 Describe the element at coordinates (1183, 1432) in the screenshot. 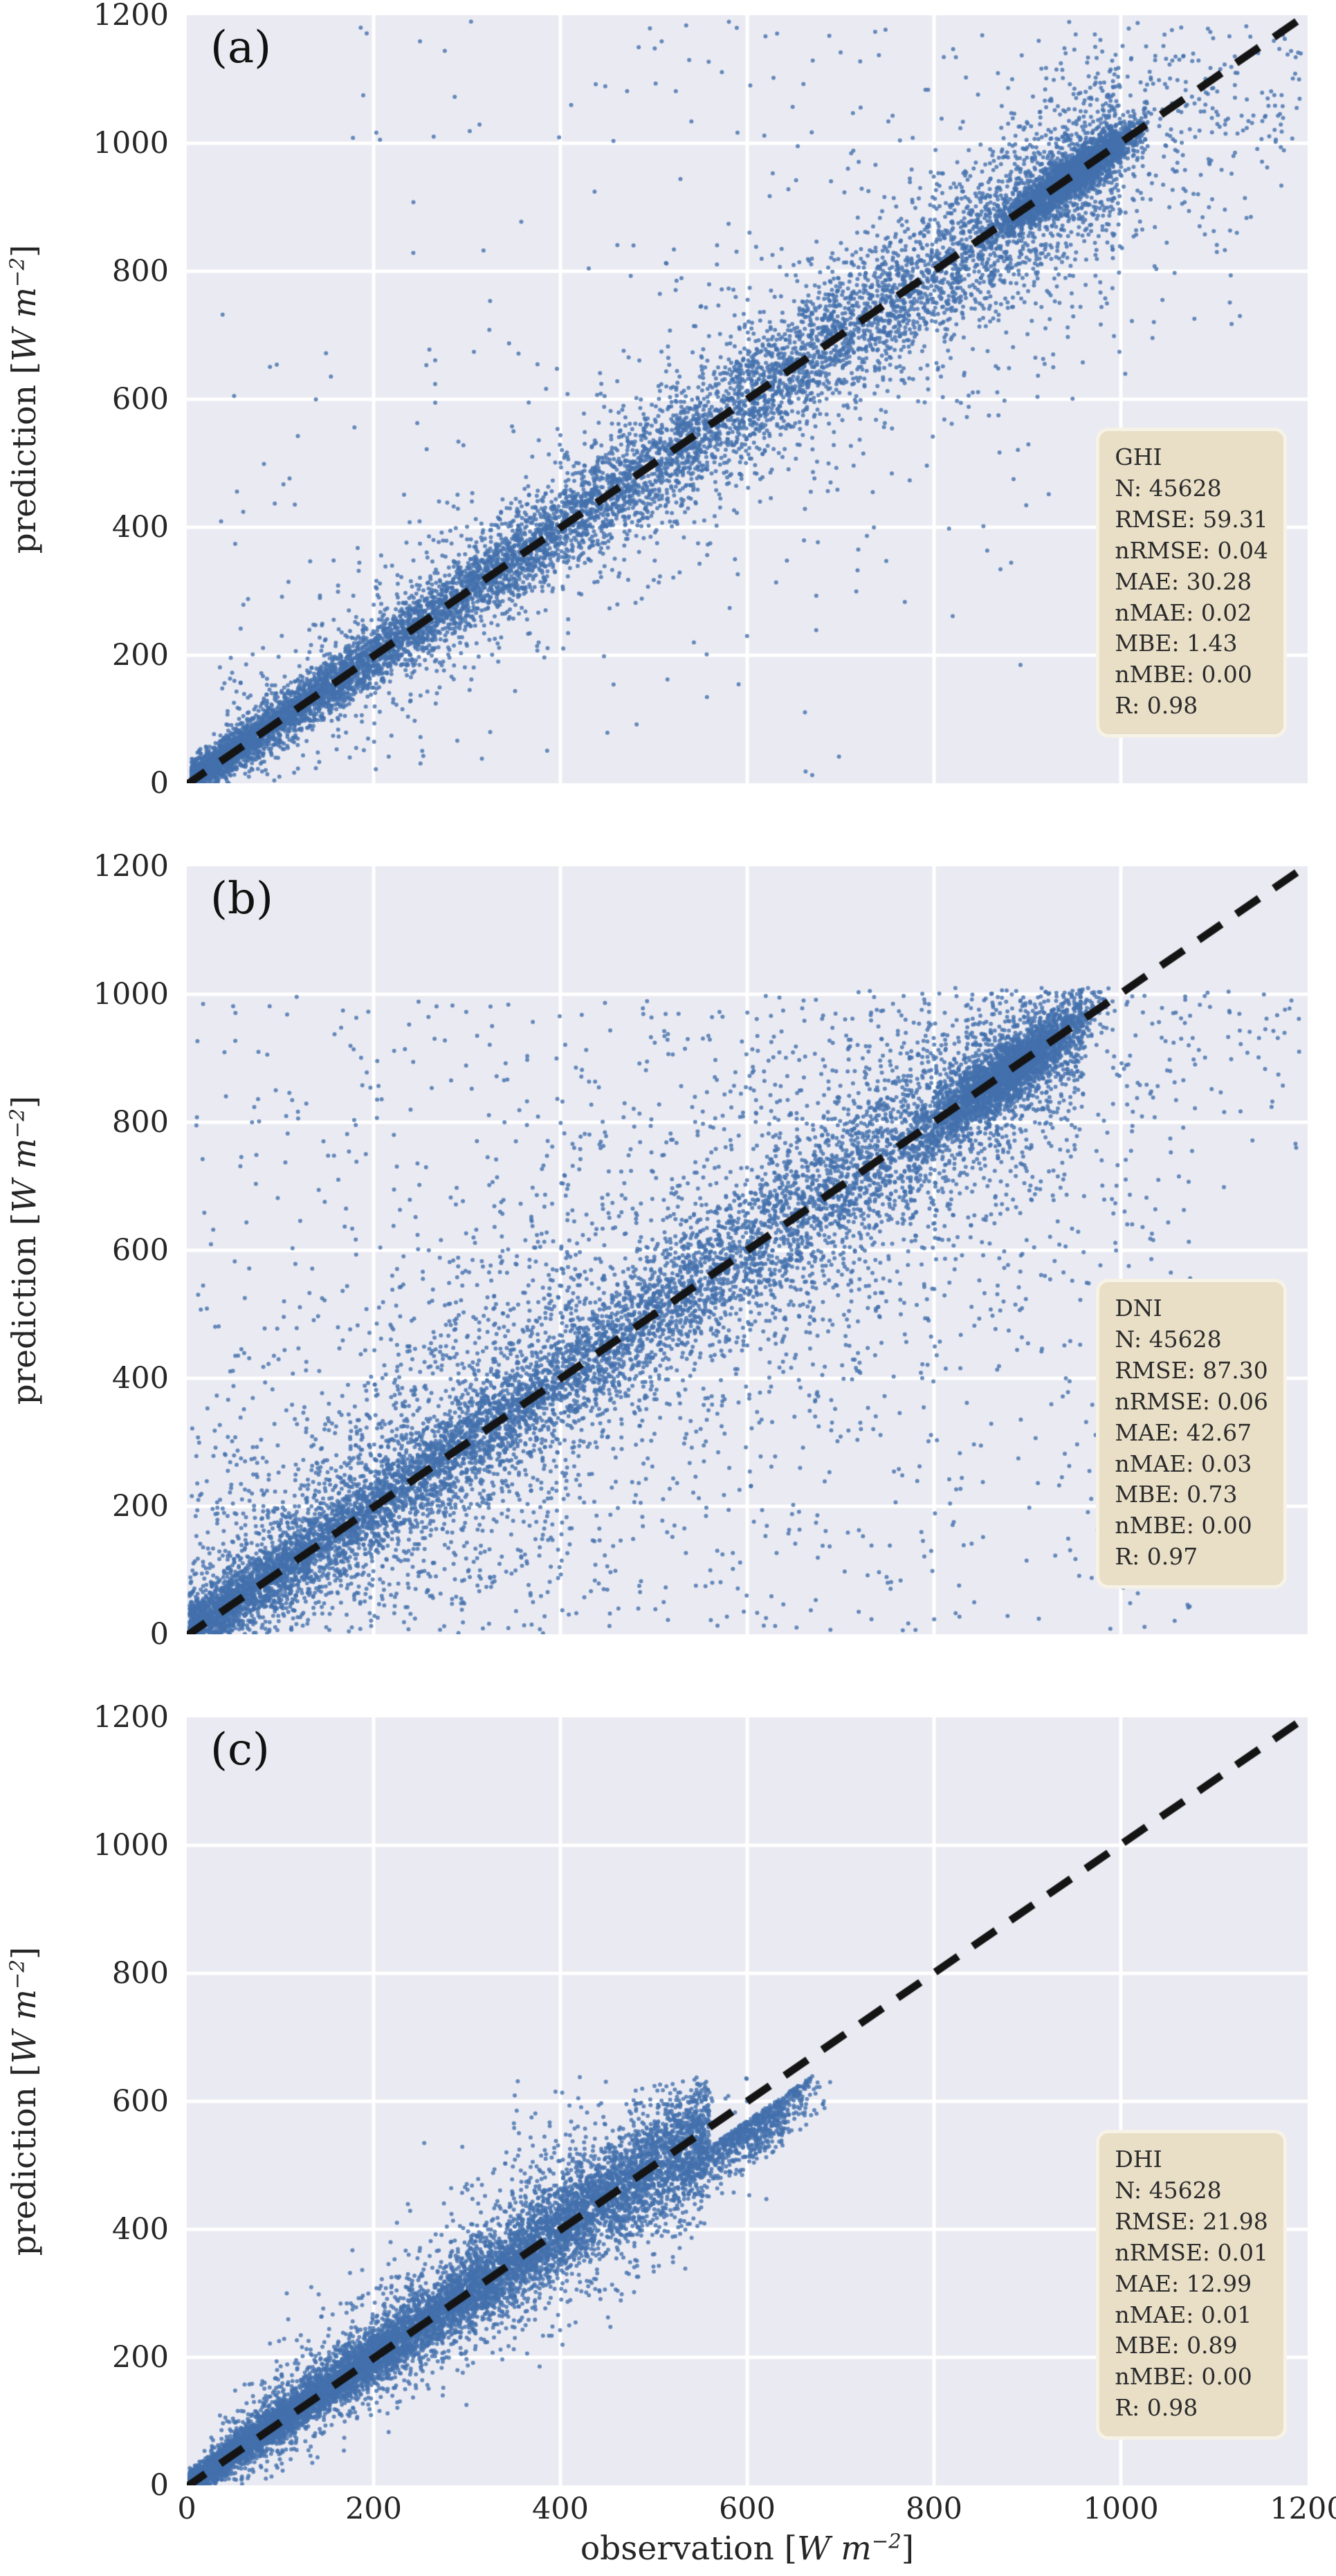

I see `stats-metric-line: MAE: 42.67` at that location.